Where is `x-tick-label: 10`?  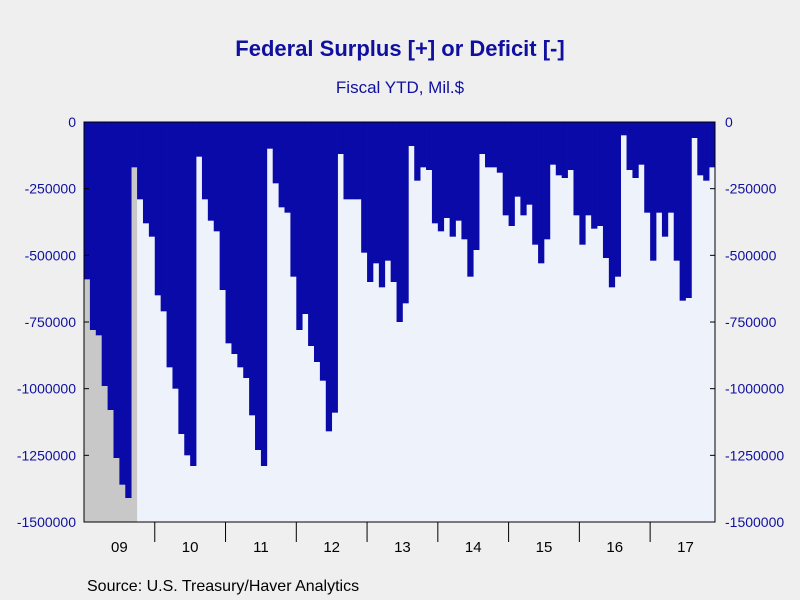 x-tick-label: 10 is located at coordinates (190, 547).